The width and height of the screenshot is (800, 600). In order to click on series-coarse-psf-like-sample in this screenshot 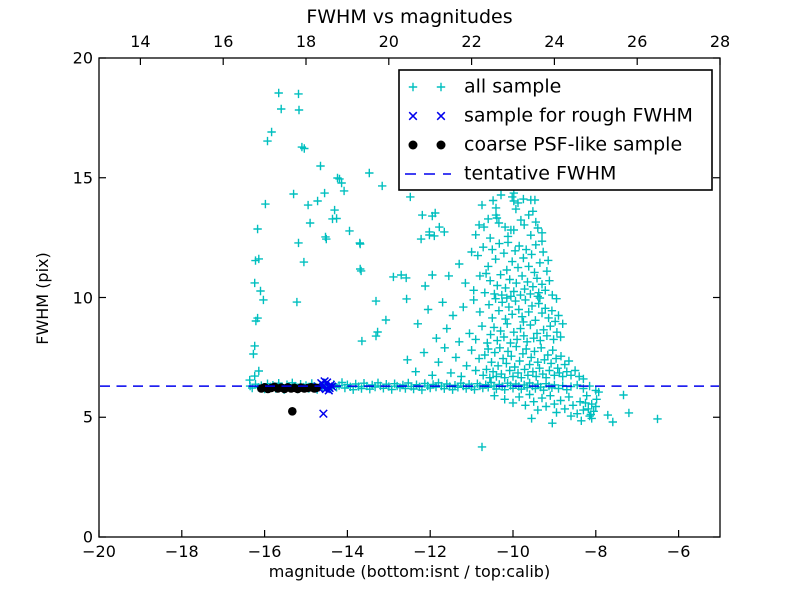, I will do `click(289, 399)`.